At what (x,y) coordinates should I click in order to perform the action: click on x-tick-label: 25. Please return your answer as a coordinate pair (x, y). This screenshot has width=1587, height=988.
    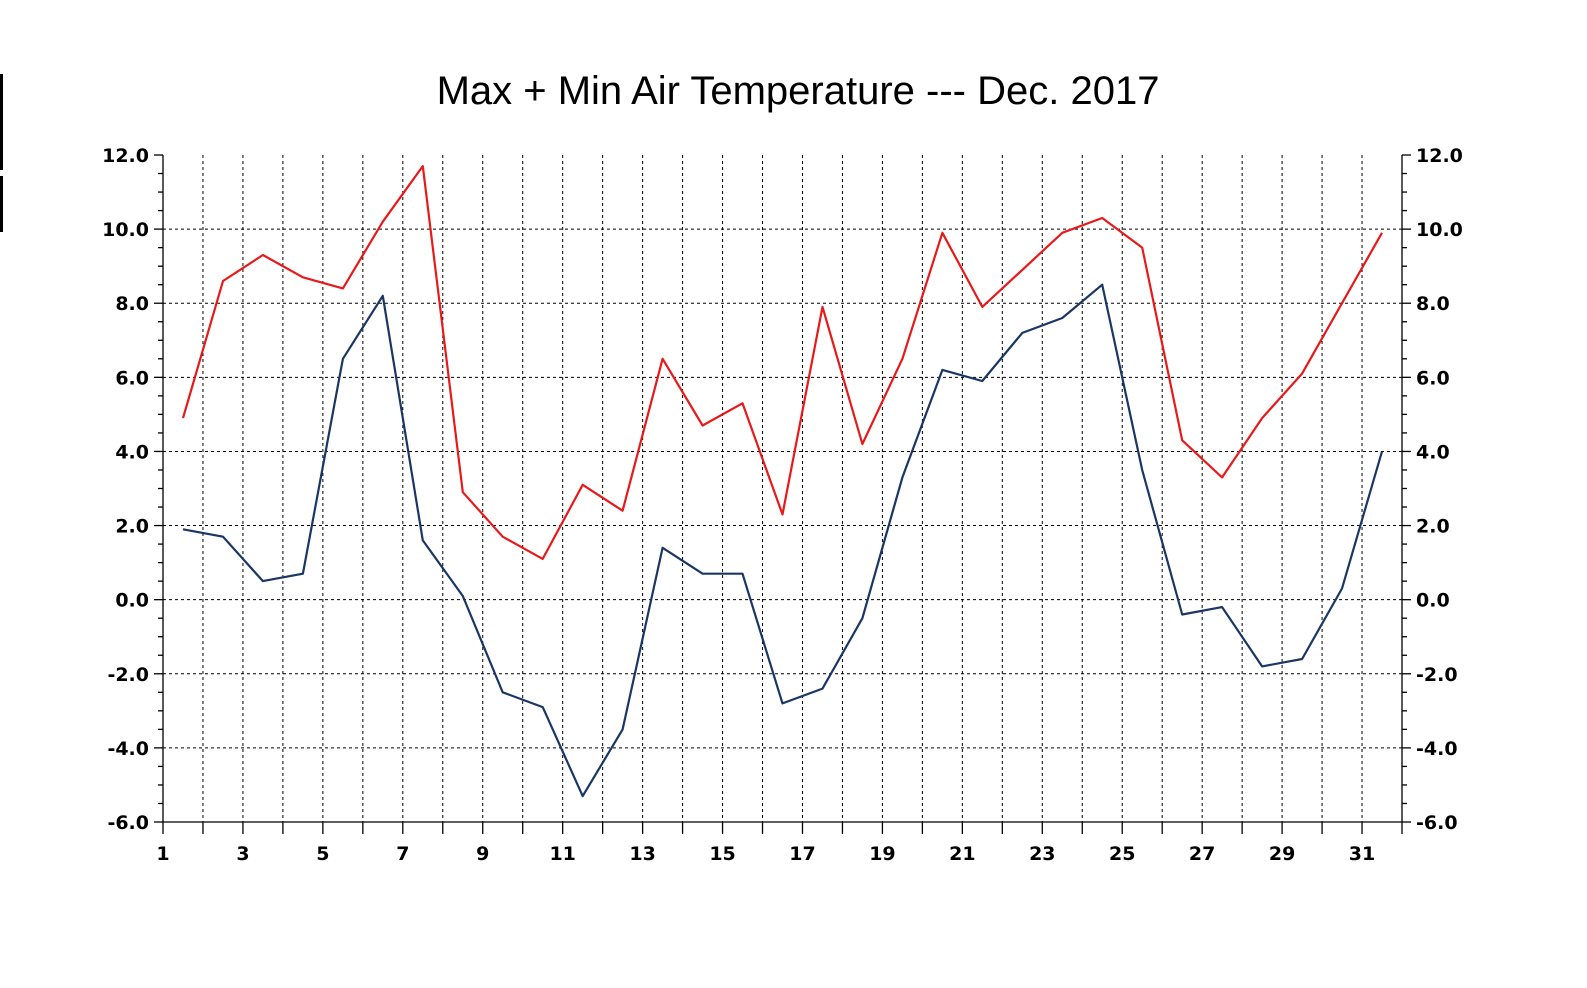
    Looking at the image, I should click on (1122, 854).